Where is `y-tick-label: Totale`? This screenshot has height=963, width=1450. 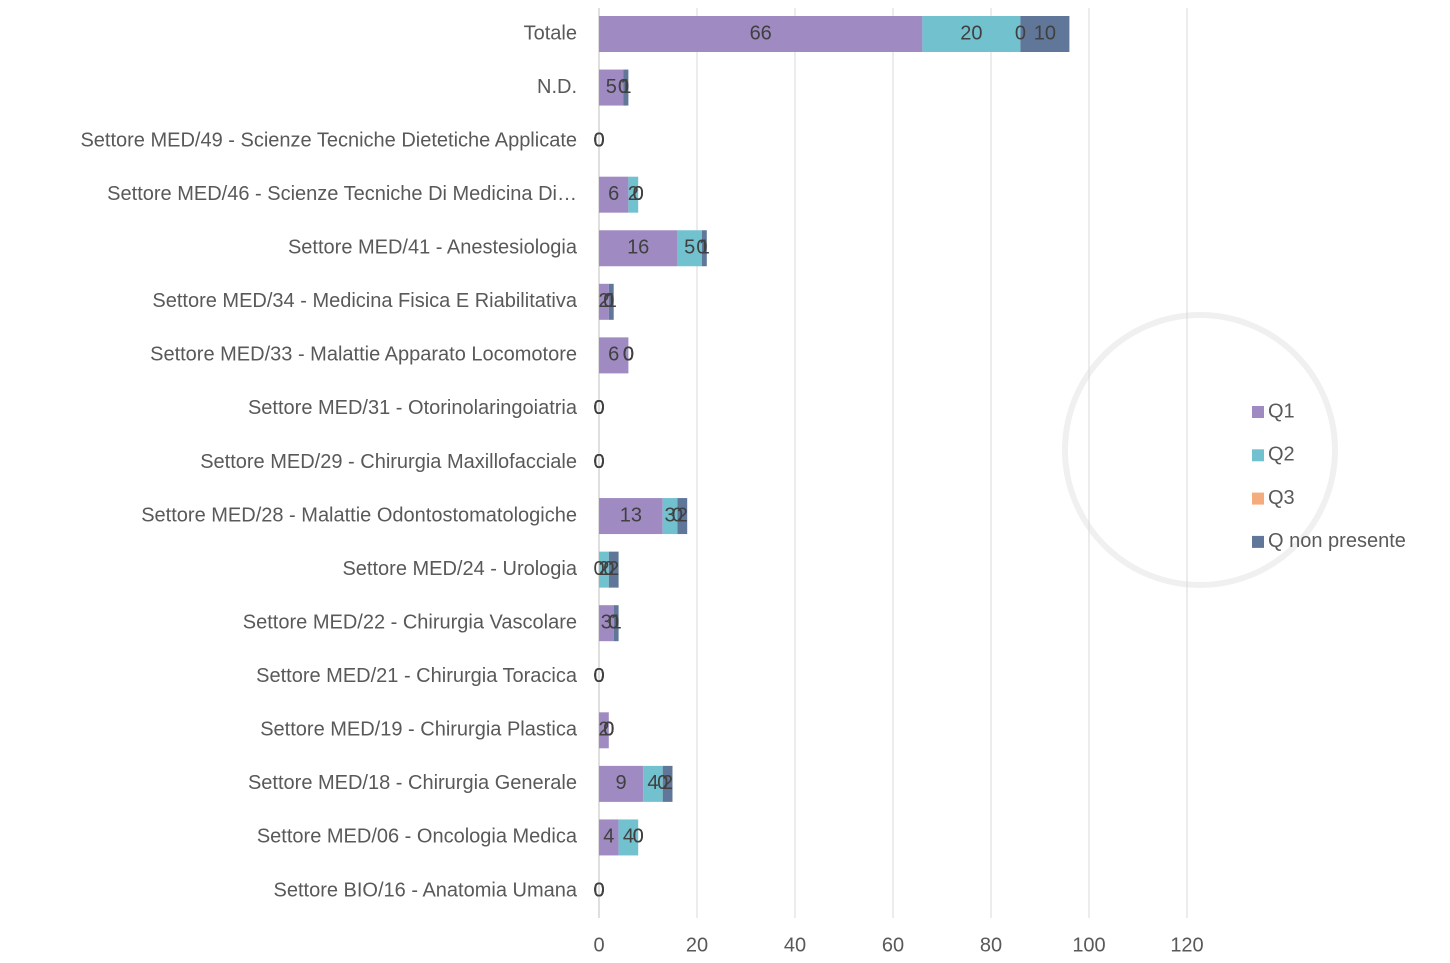 y-tick-label: Totale is located at coordinates (550, 33).